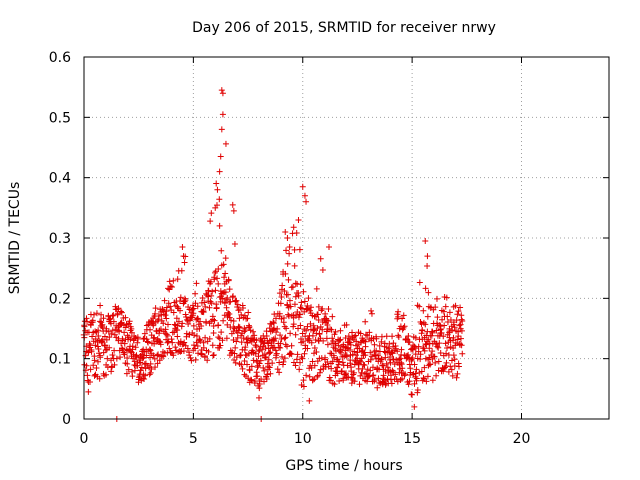 The image size is (640, 480). I want to click on x-tick-label: 10, so click(303, 439).